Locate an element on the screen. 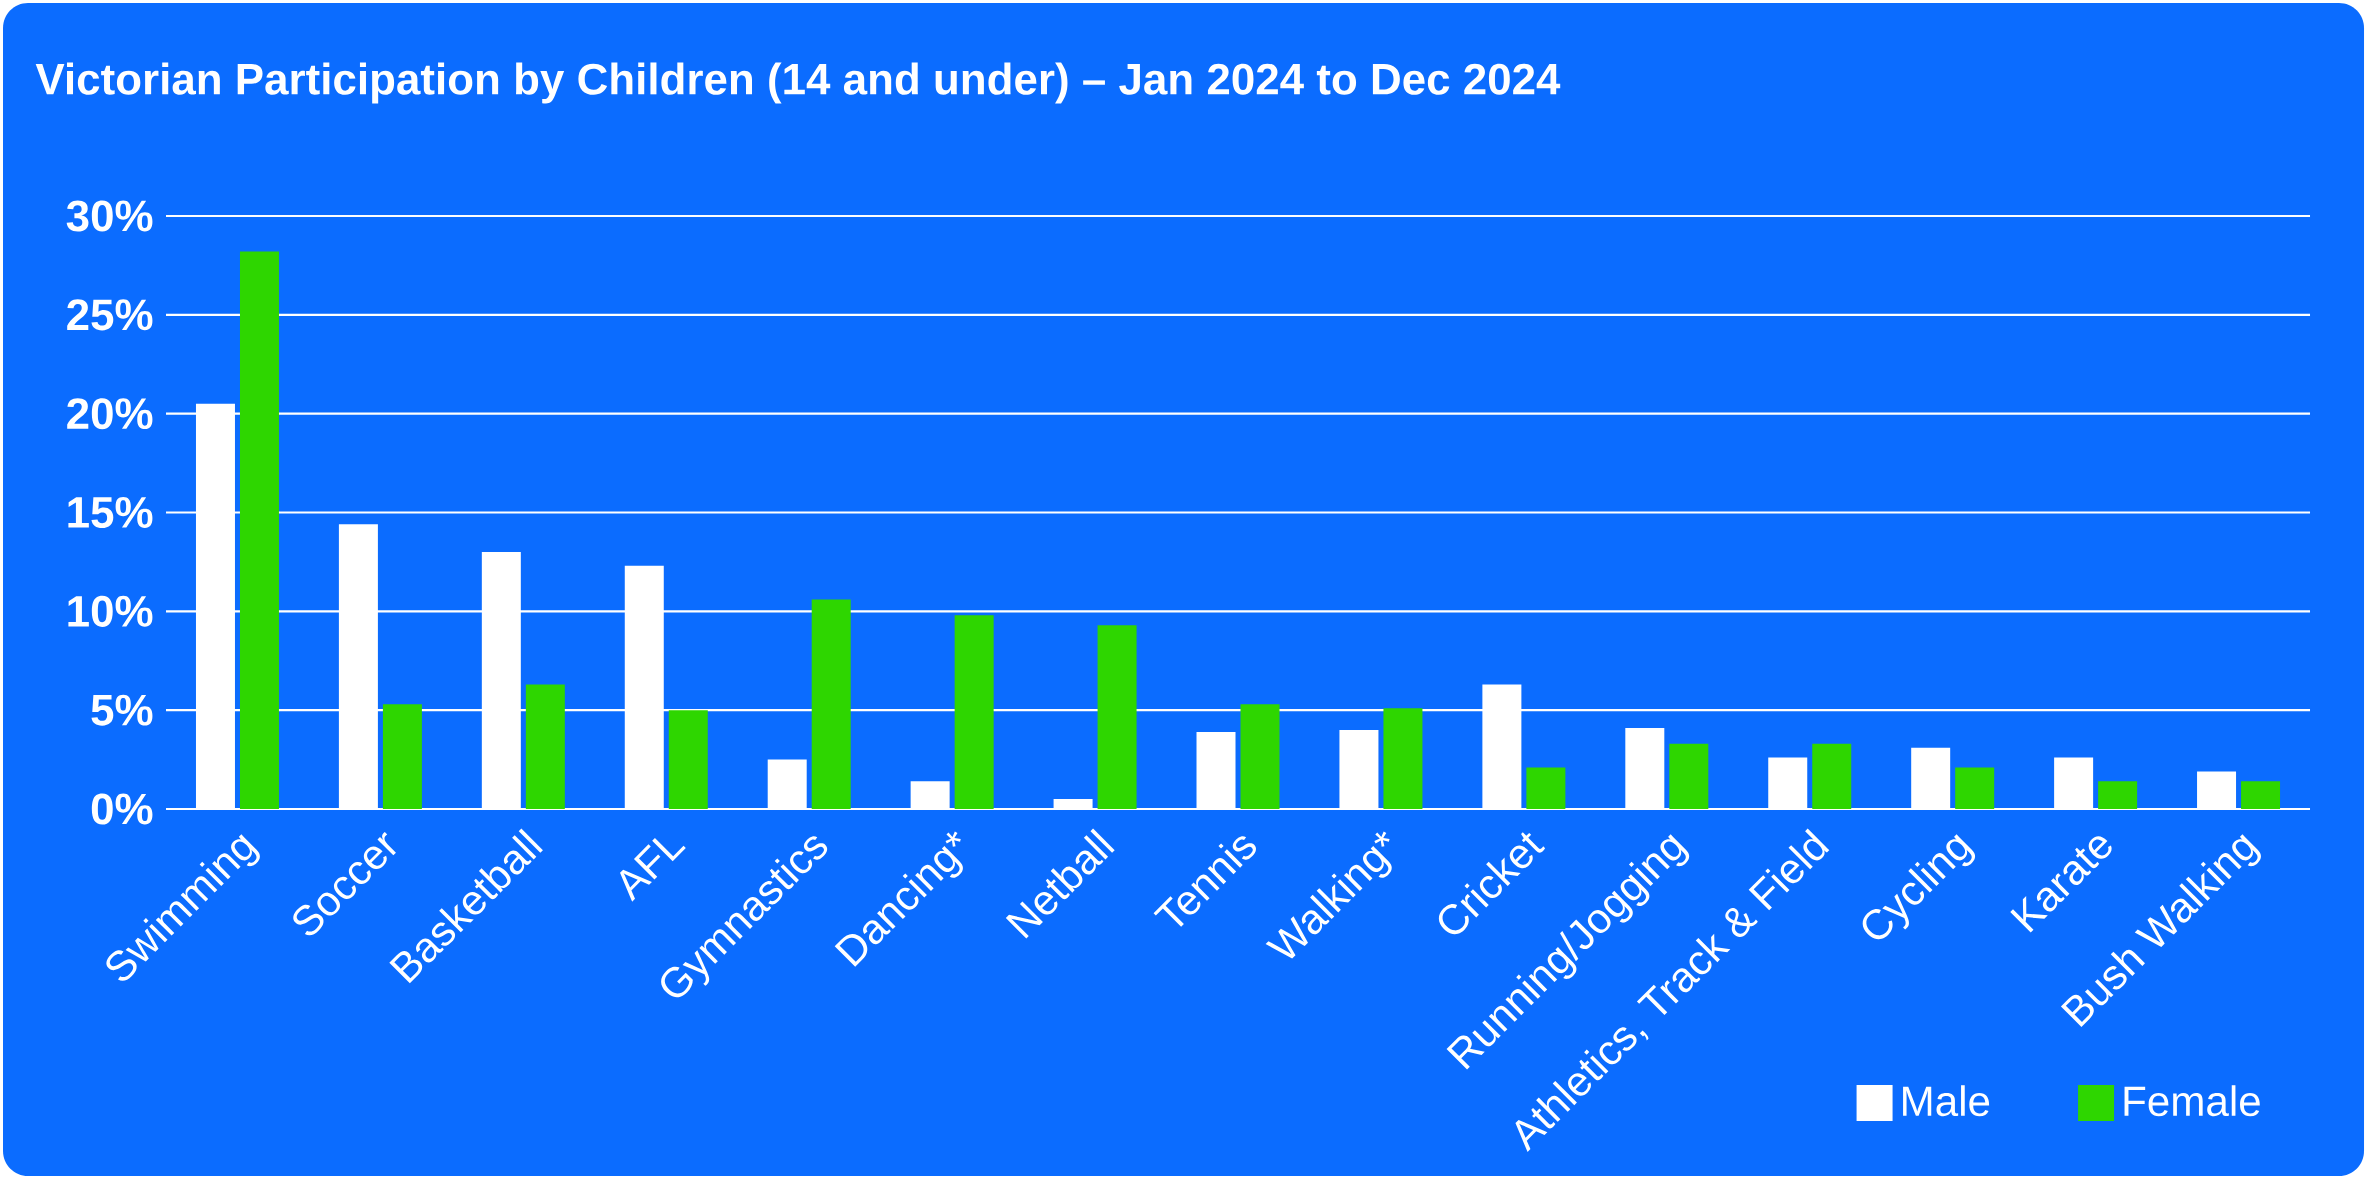 This screenshot has width=2367, height=1179. y-tick-label: 30% is located at coordinates (109, 216).